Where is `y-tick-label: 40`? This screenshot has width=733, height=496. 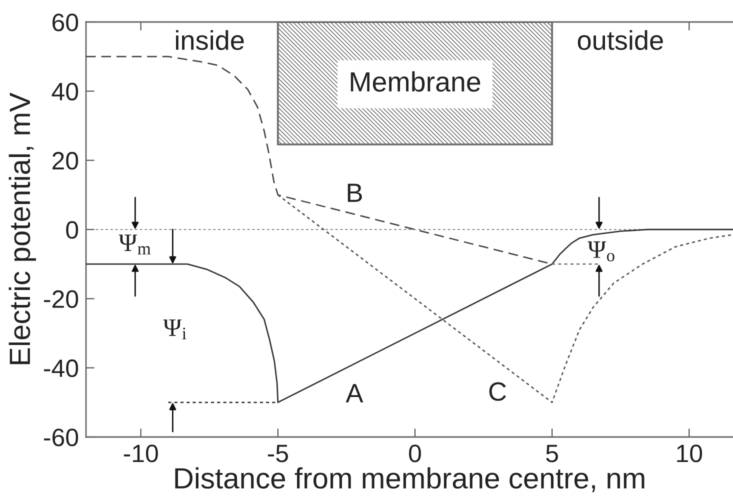 y-tick-label: 40 is located at coordinates (65, 91).